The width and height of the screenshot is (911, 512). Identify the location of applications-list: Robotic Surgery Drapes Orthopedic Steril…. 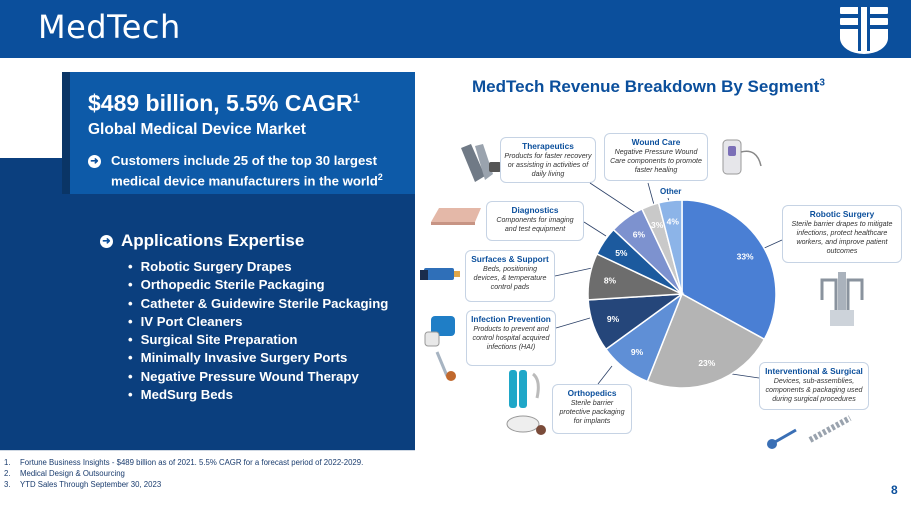
(258, 331).